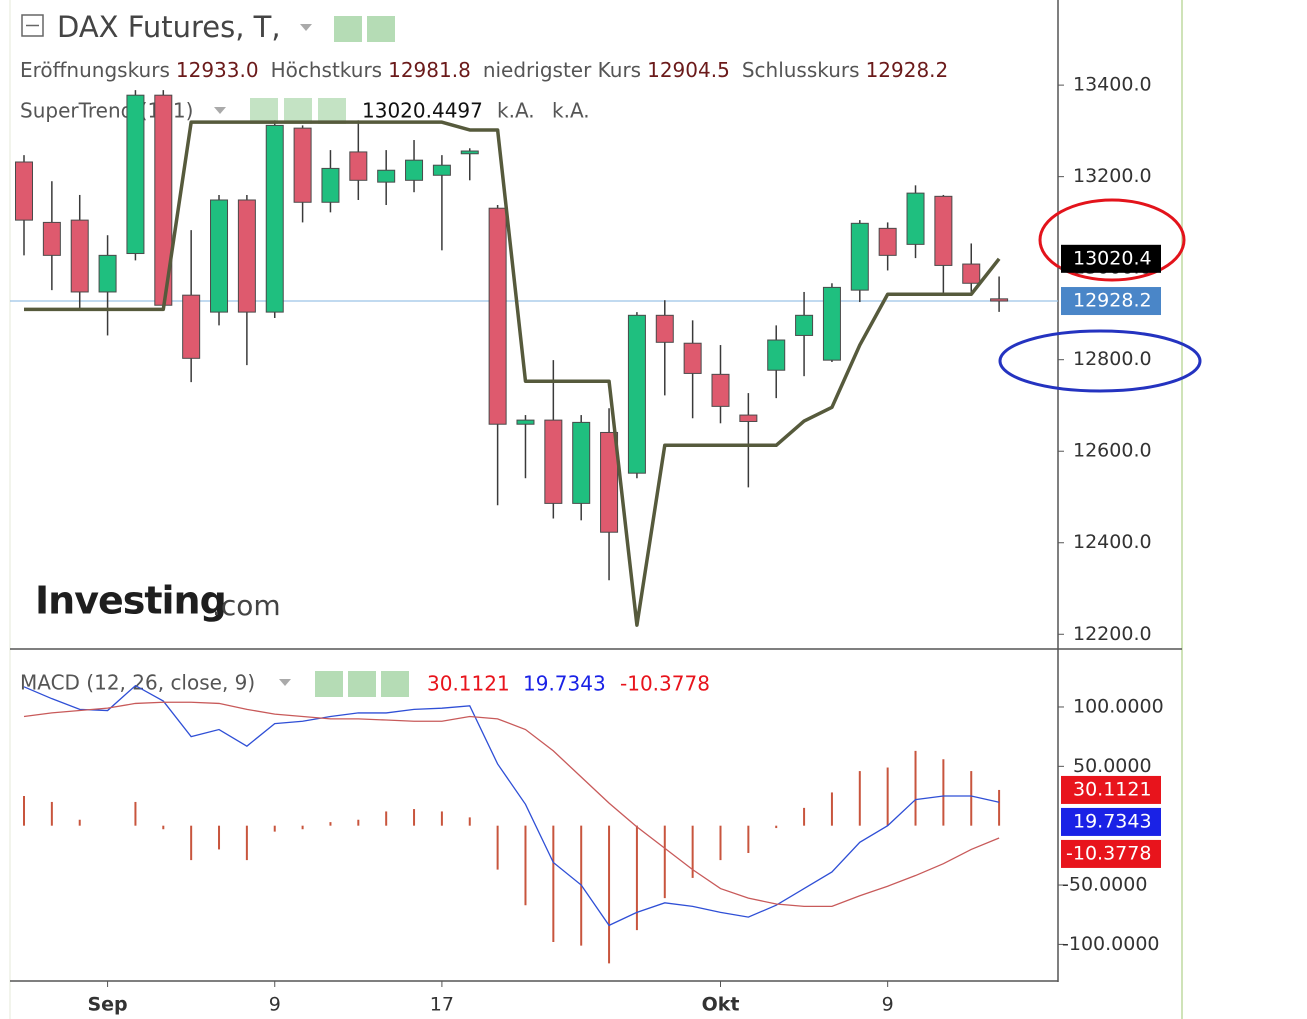 This screenshot has width=1307, height=1019. I want to click on y-tick-label: 13400.0, so click(1112, 85).